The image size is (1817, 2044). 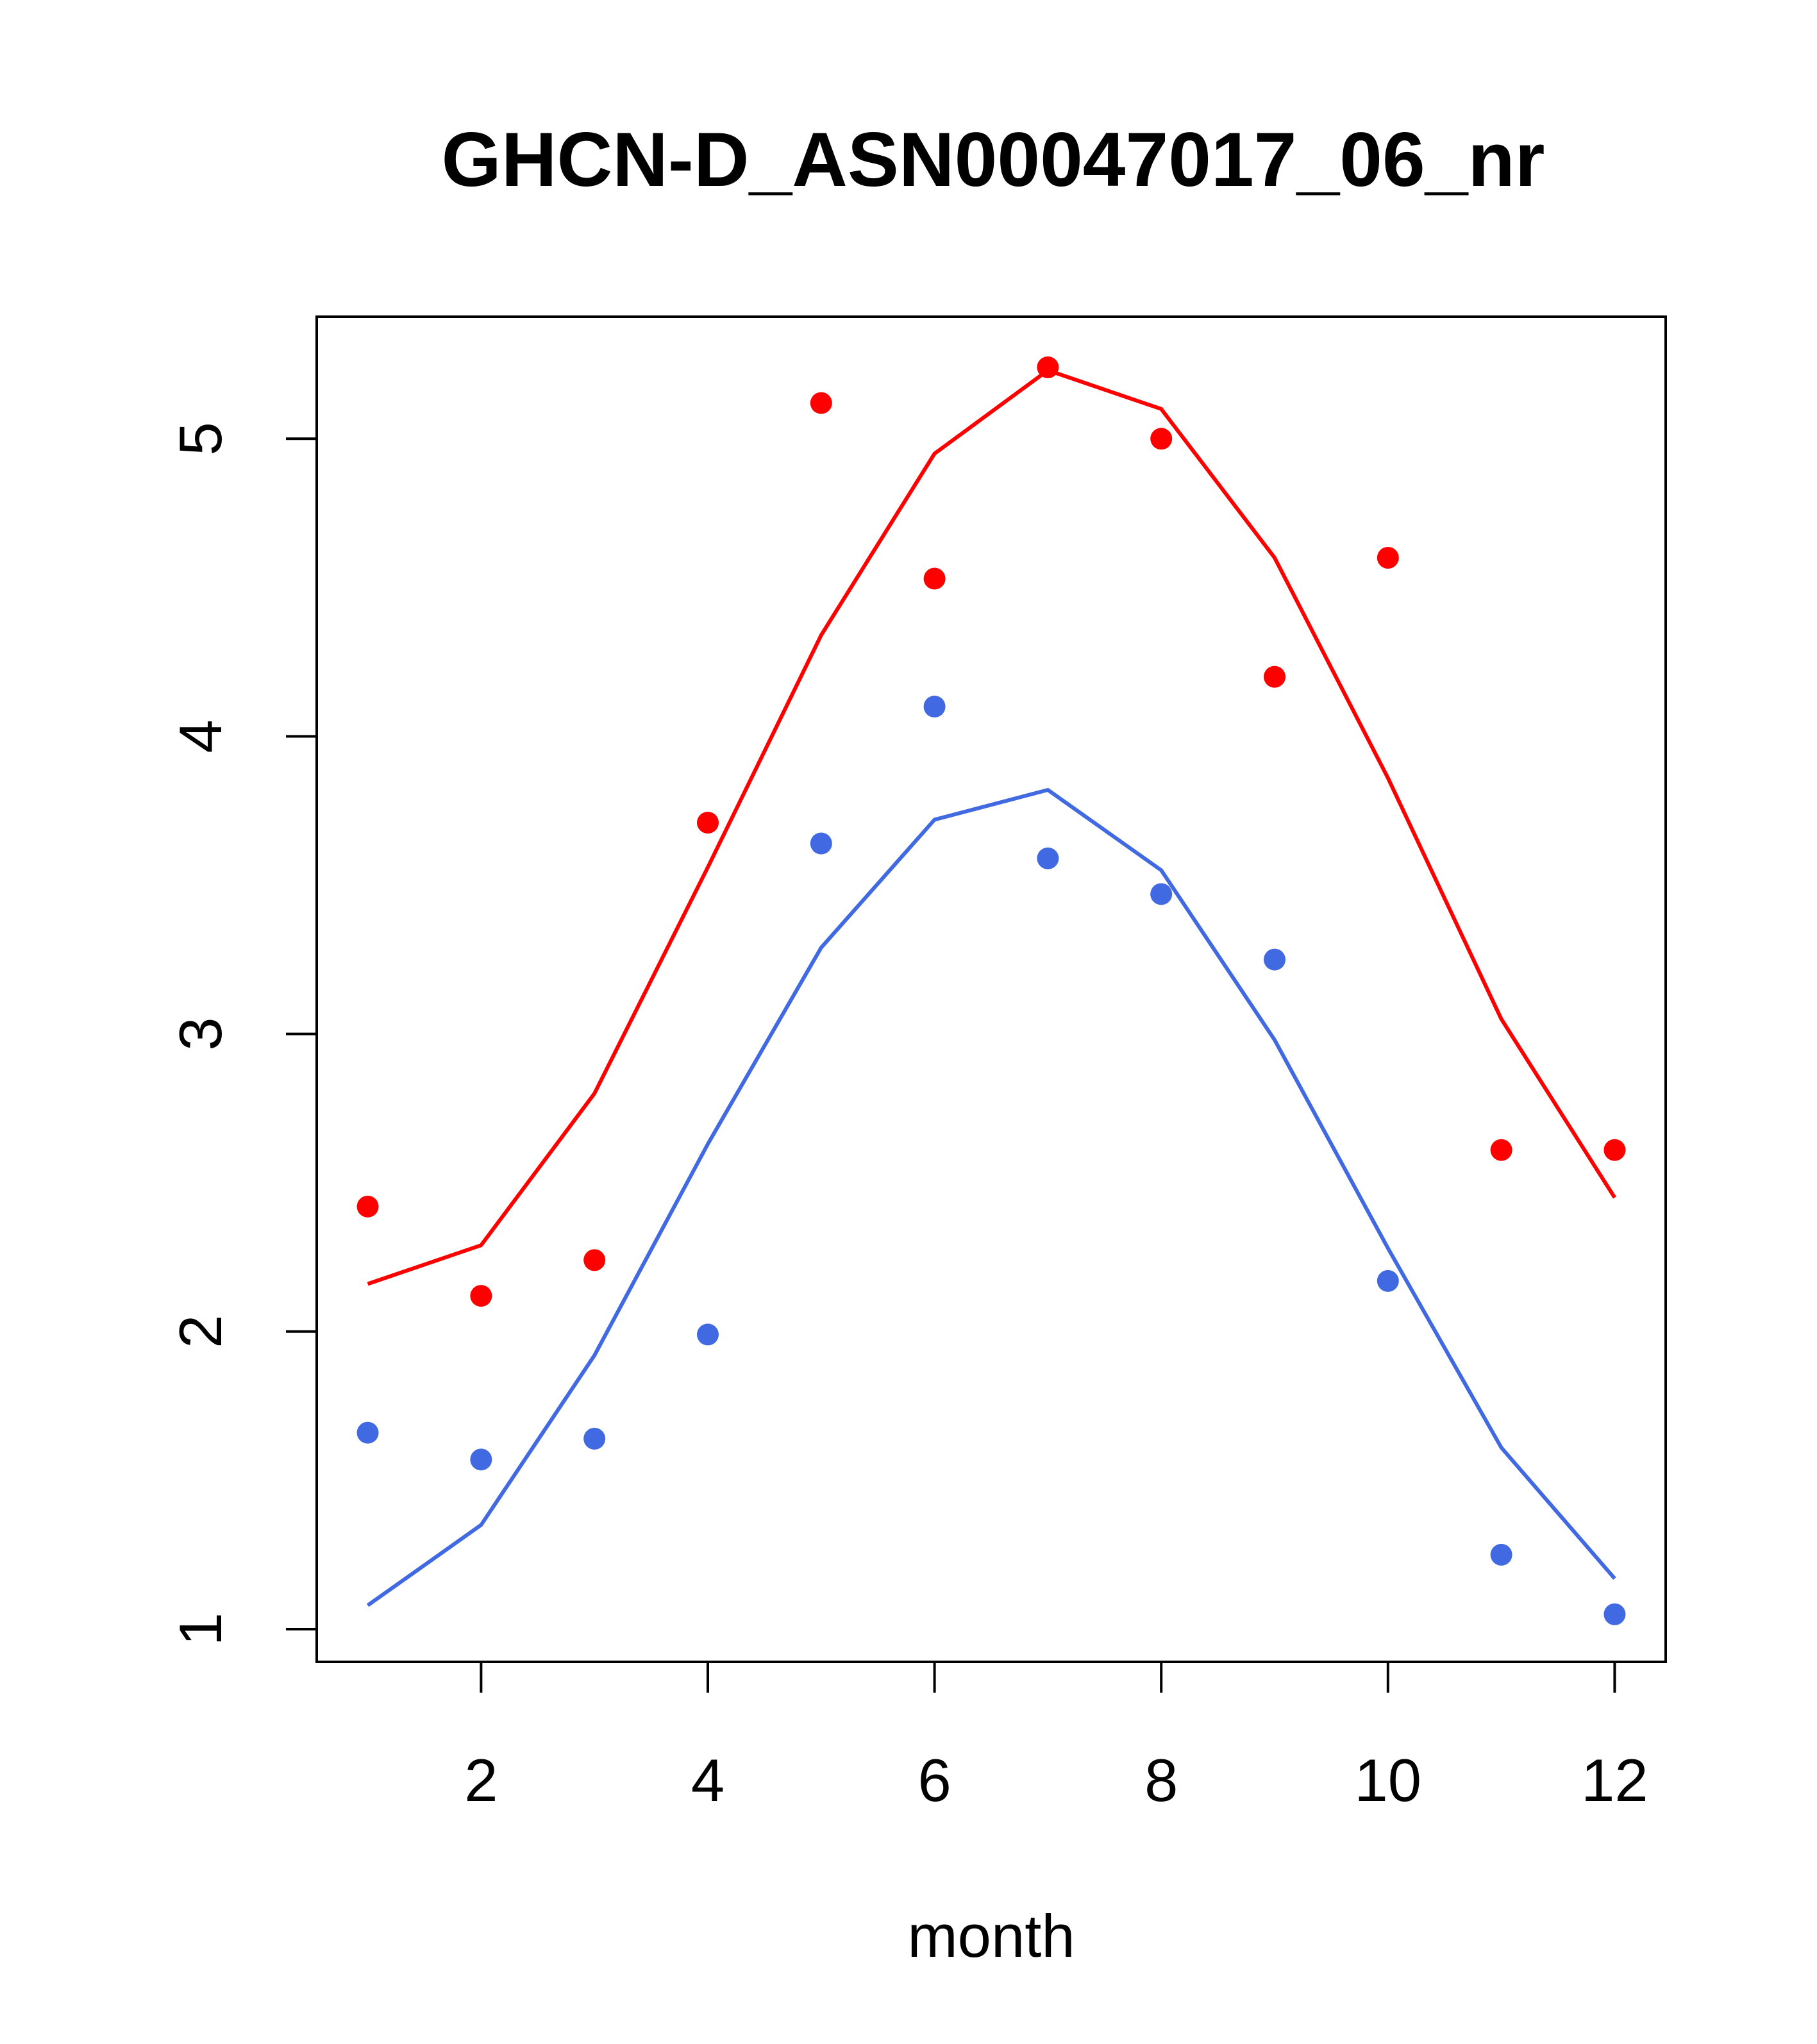 What do you see at coordinates (201, 1033) in the screenshot?
I see `y-tick-label: 3` at bounding box center [201, 1033].